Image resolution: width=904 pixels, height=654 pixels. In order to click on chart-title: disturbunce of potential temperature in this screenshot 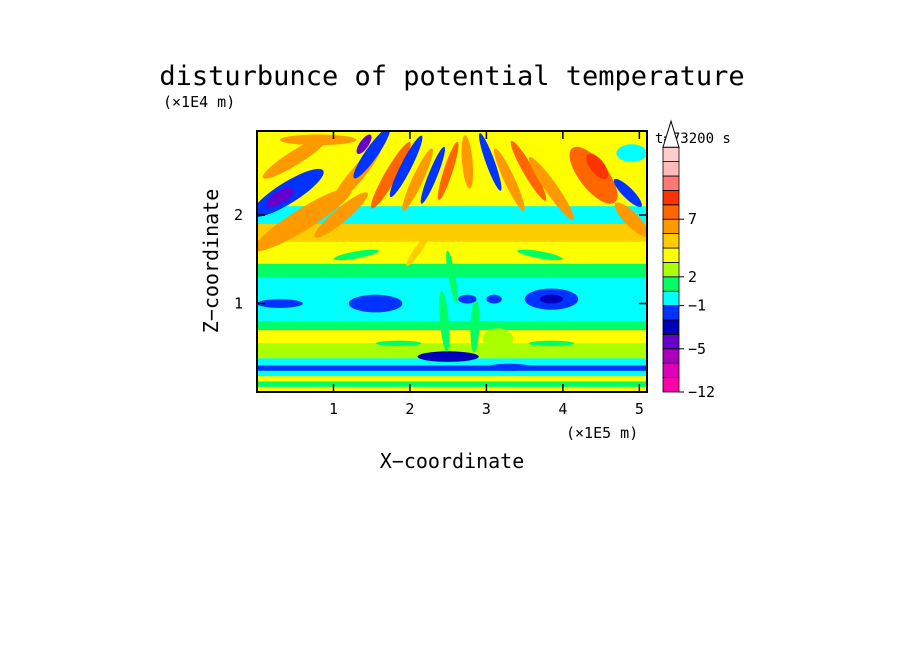, I will do `click(451, 76)`.